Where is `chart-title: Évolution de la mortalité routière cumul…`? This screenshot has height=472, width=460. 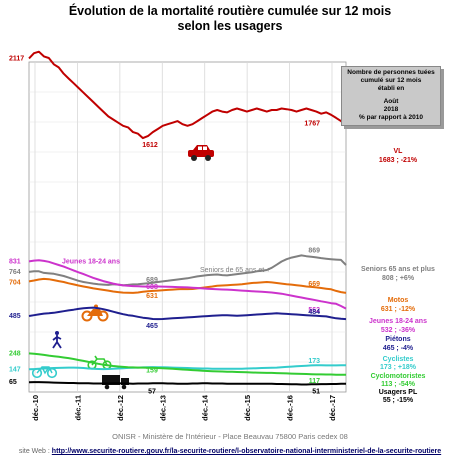
chart-title: Évolution de la mortalité routière cumul… is located at coordinates (230, 19).